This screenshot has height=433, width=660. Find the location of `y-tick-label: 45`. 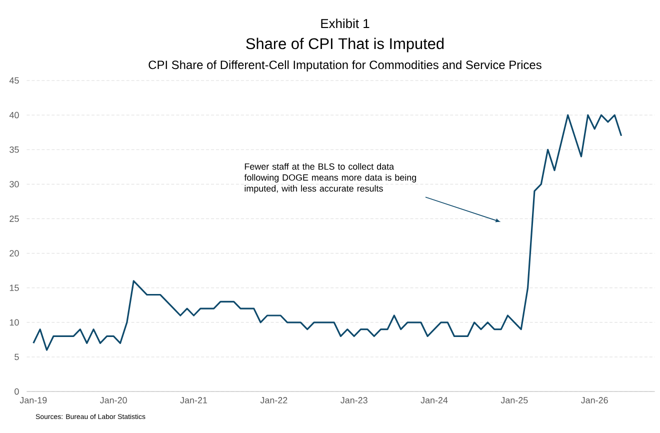

y-tick-label: 45 is located at coordinates (14, 80).